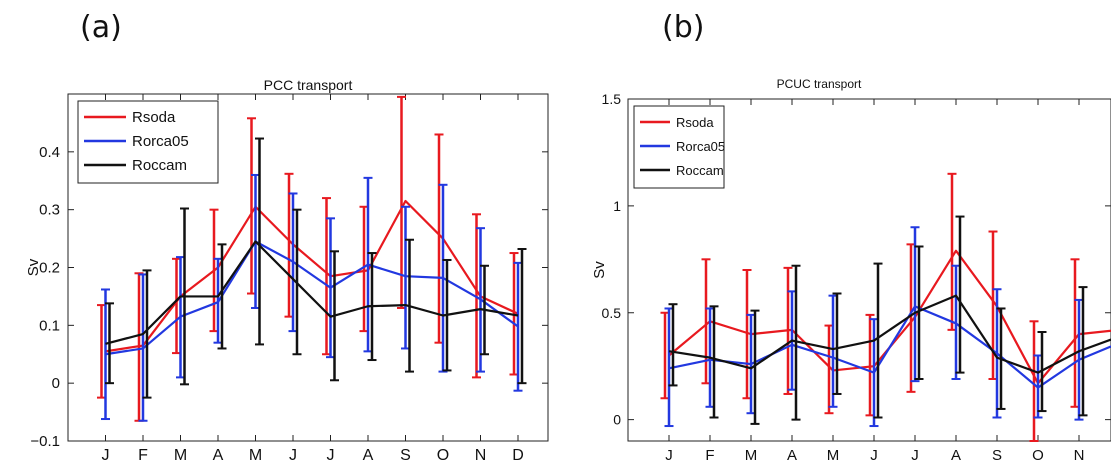 This screenshot has height=462, width=1111. Describe the element at coordinates (612, 99) in the screenshot. I see `y-tick-label: 1.5` at that location.